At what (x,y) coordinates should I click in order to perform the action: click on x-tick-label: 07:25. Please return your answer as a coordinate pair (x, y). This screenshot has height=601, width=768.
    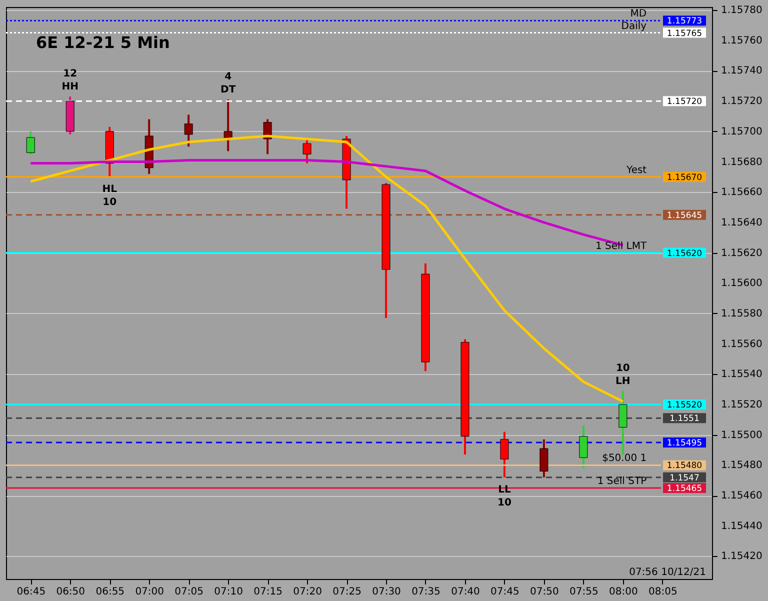
    Looking at the image, I should click on (347, 592).